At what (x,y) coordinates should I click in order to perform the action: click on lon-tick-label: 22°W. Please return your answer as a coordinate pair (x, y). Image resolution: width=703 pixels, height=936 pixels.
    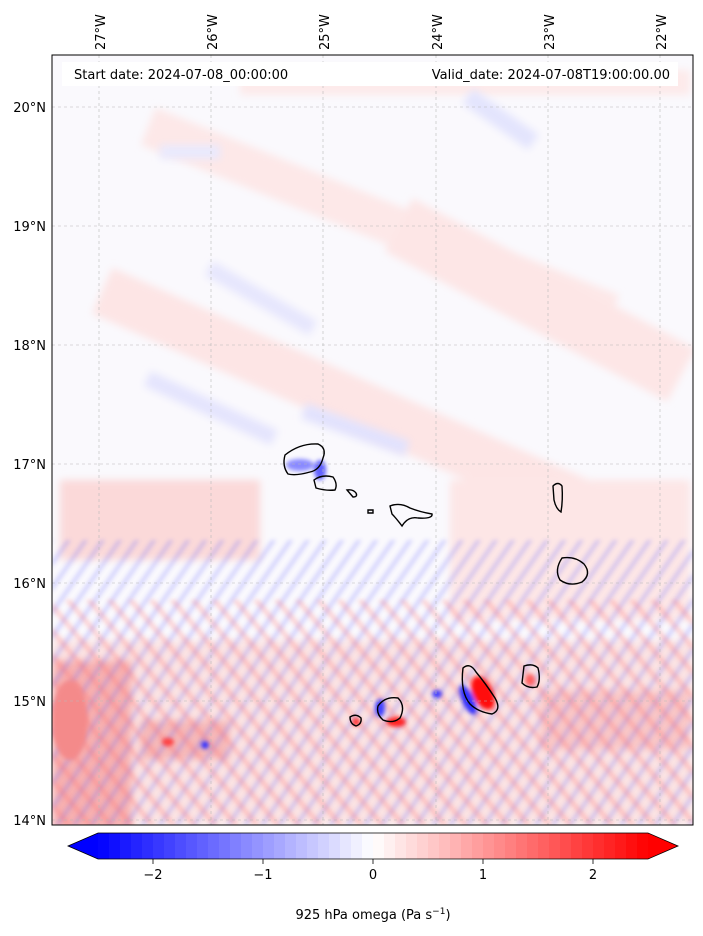
    Looking at the image, I should click on (662, 32).